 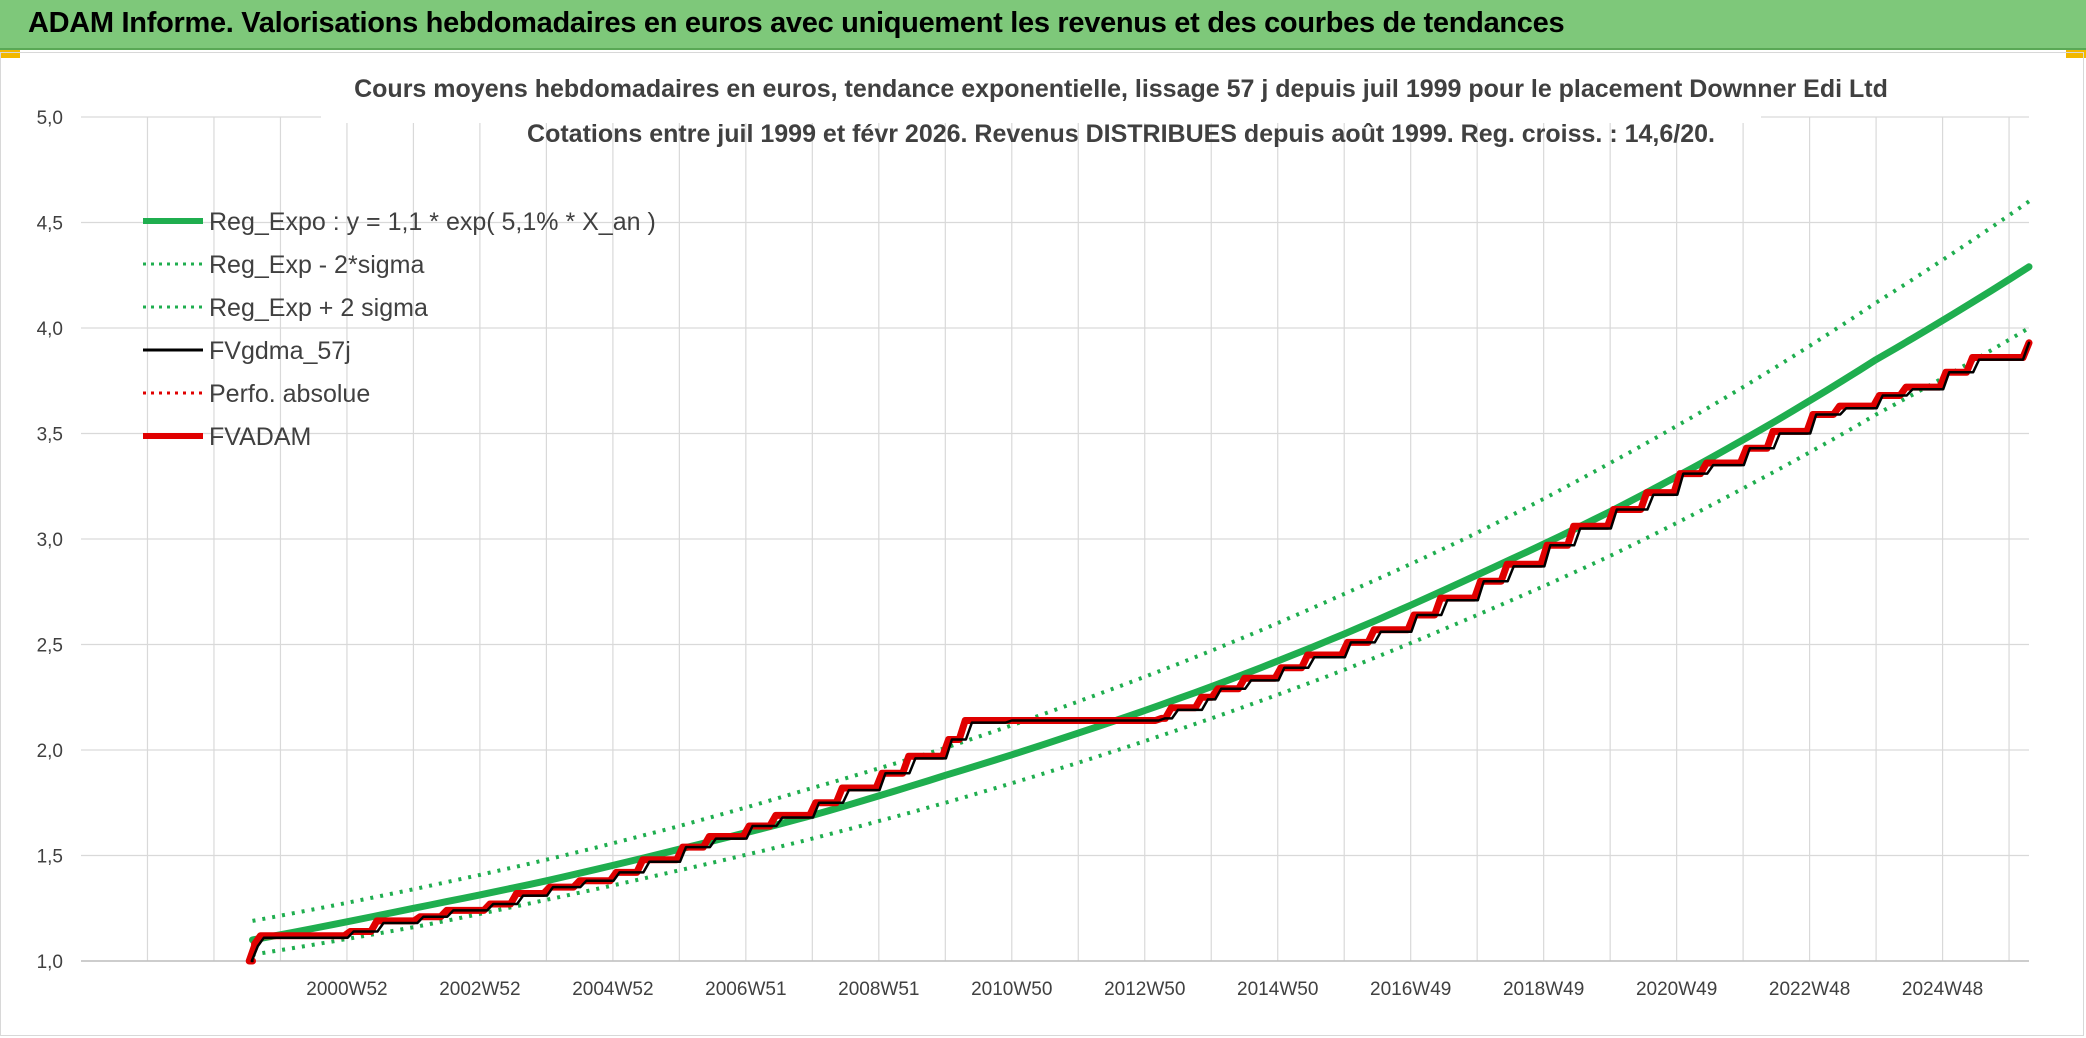 I want to click on x-tick-label: 2002W52, so click(x=479, y=989).